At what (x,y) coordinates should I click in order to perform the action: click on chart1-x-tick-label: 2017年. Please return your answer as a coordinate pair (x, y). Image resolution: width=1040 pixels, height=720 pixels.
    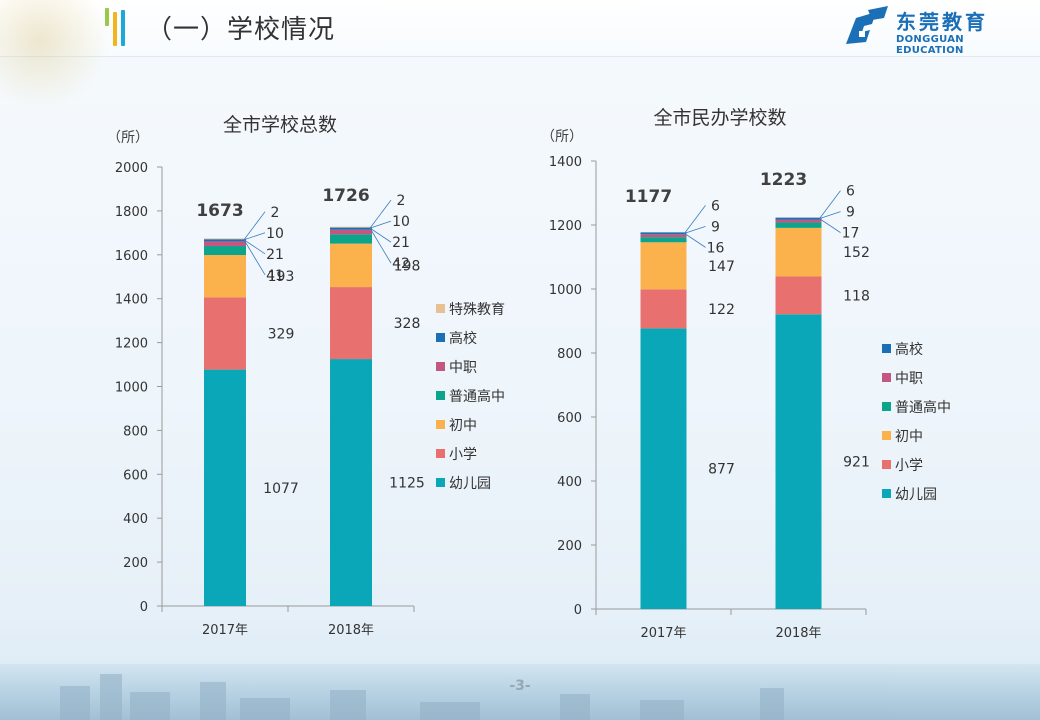
    Looking at the image, I should click on (663, 633).